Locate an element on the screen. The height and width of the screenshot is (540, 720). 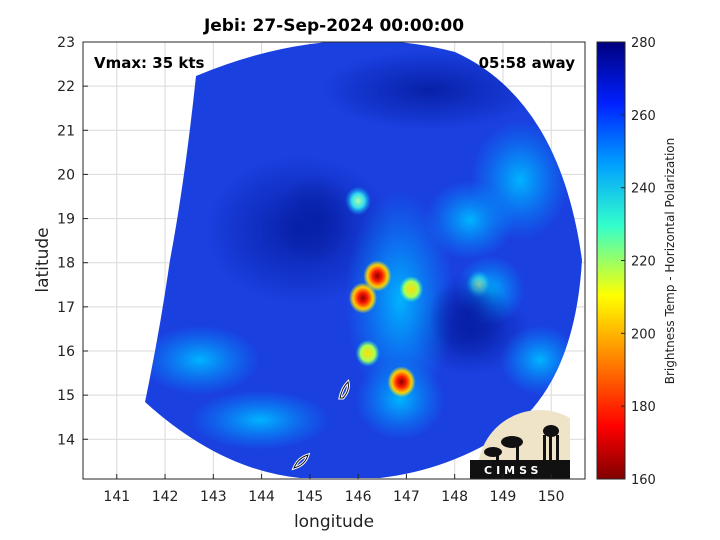
colorbar-tick-label: 180 is located at coordinates (643, 407).